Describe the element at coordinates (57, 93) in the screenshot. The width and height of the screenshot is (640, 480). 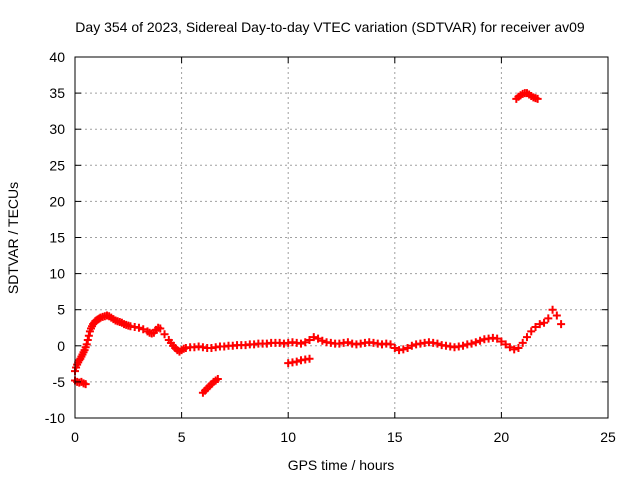
I see `y-tick-label: 35` at that location.